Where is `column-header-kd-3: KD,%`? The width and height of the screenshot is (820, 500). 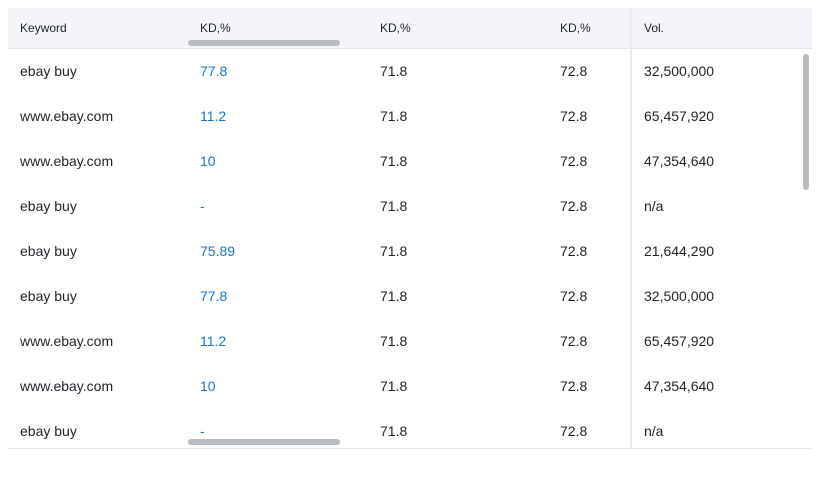 column-header-kd-3: KD,% is located at coordinates (575, 28).